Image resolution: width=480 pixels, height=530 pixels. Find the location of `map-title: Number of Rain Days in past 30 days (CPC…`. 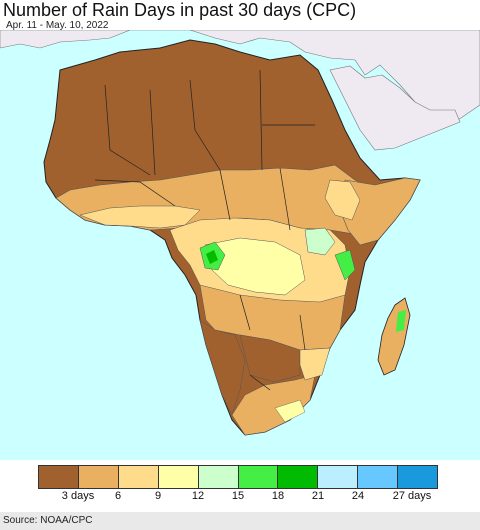

map-title: Number of Rain Days in past 30 days (CPC… is located at coordinates (180, 10).